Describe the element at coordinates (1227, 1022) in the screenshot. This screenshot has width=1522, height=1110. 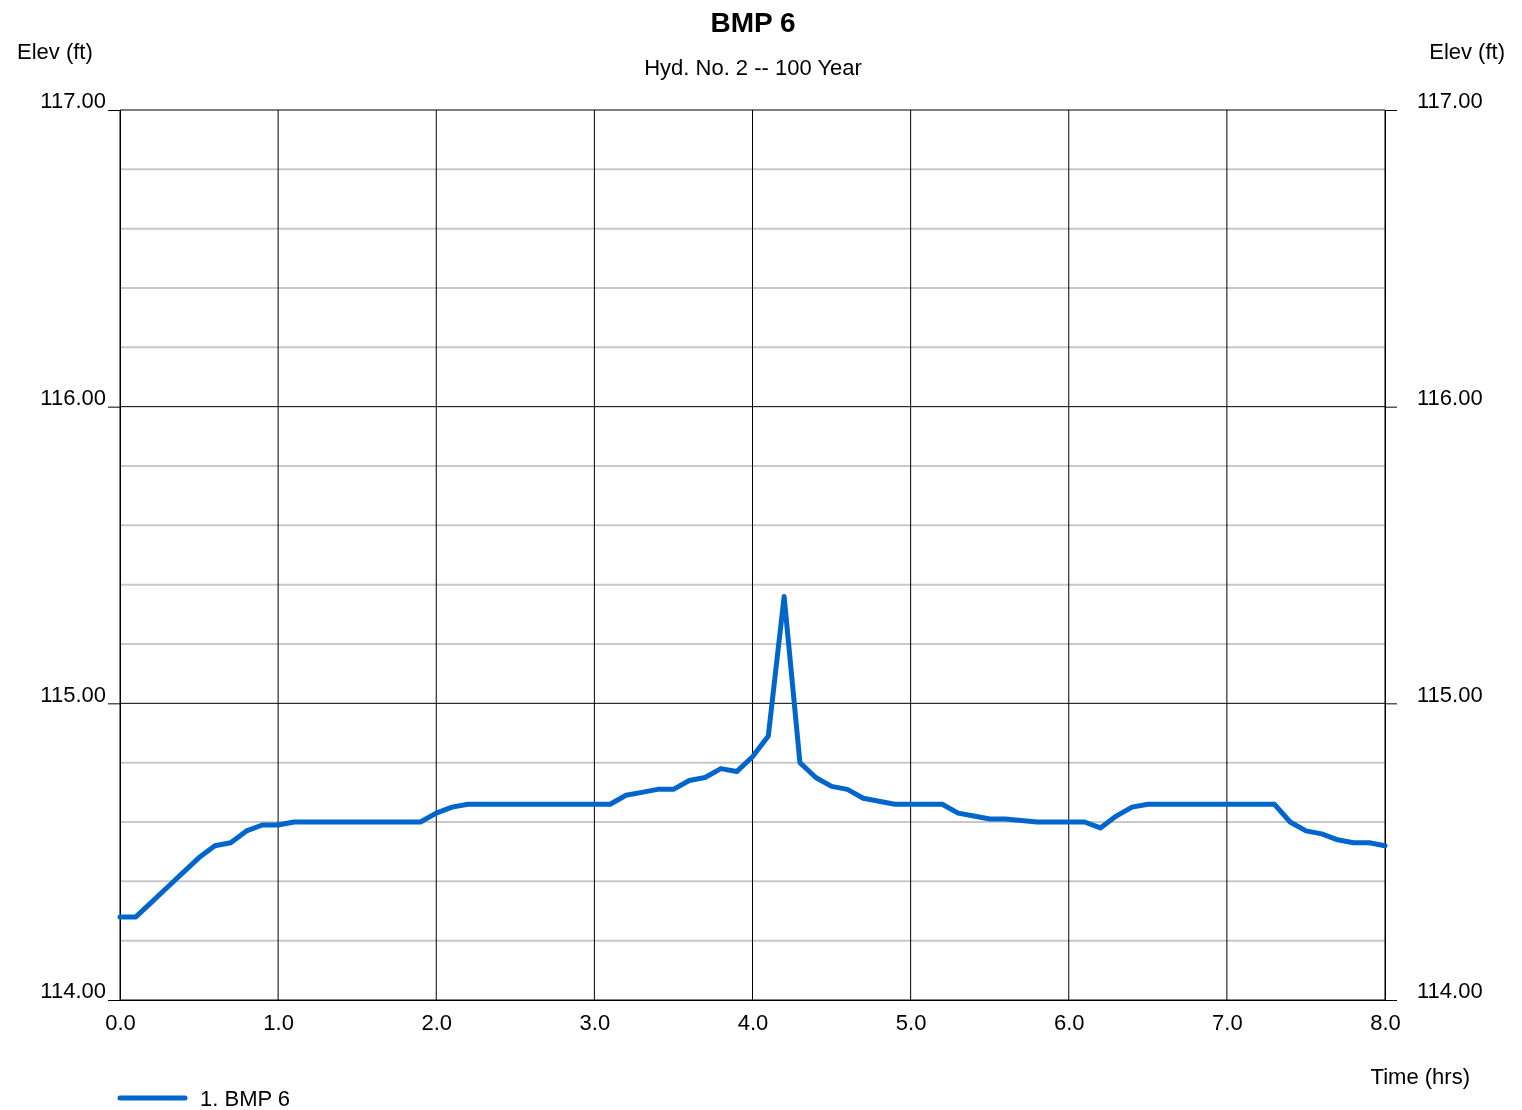
I see `x-tick-label: 7.0` at that location.